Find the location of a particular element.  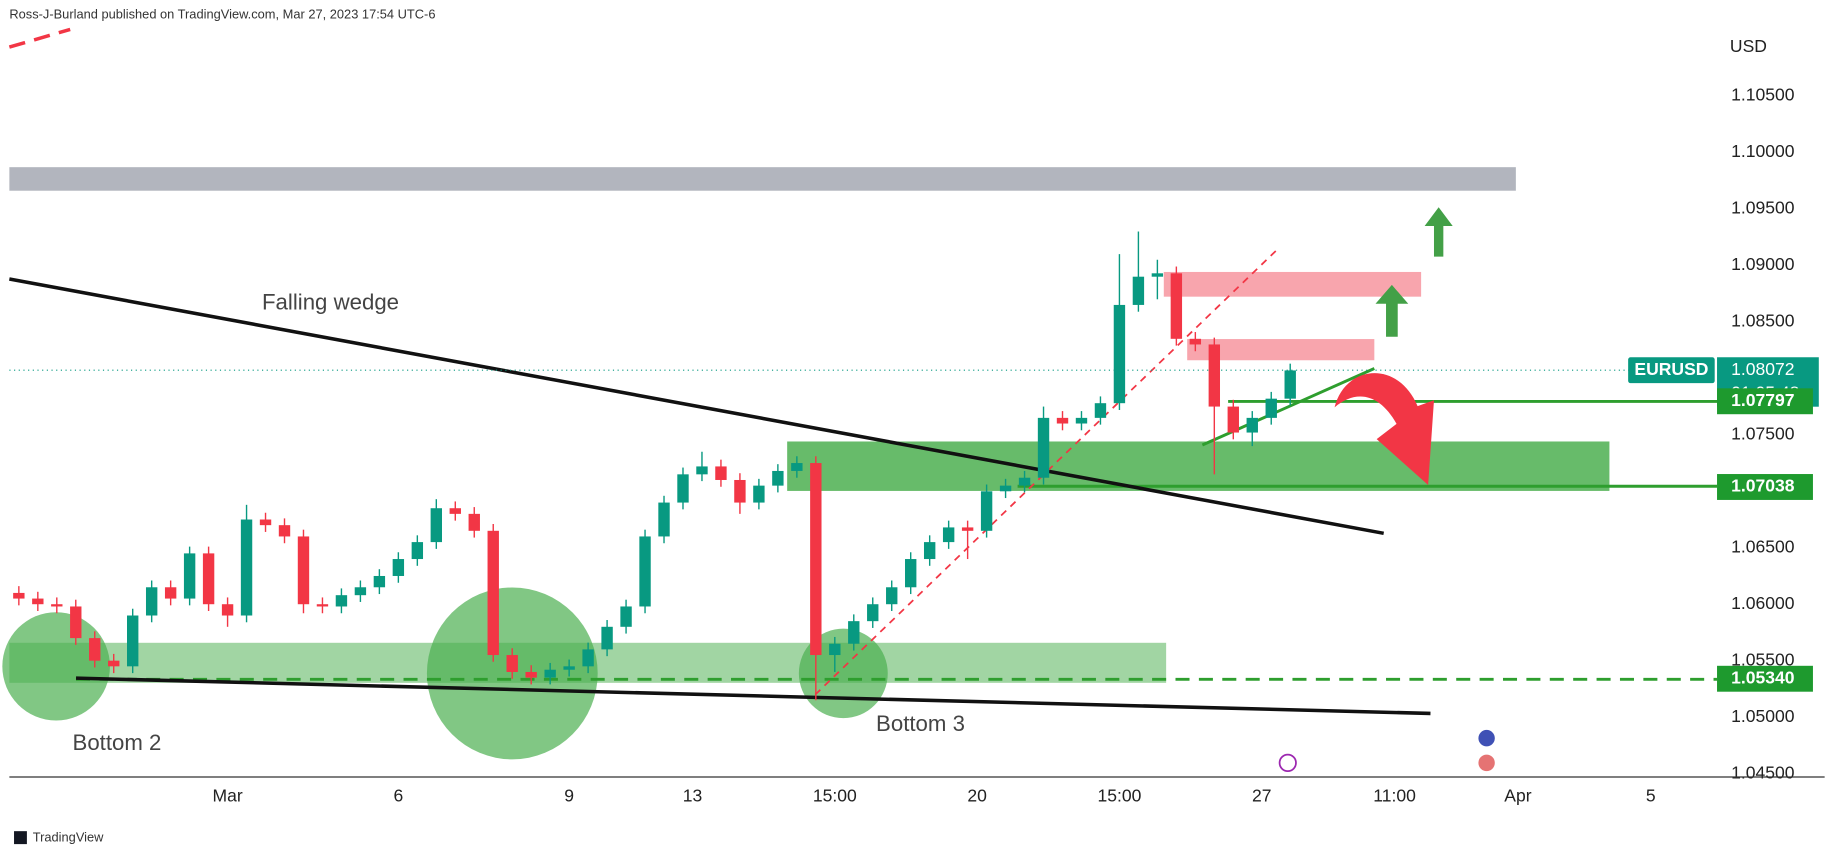

annotation: Bottom 2 is located at coordinates (117, 742).